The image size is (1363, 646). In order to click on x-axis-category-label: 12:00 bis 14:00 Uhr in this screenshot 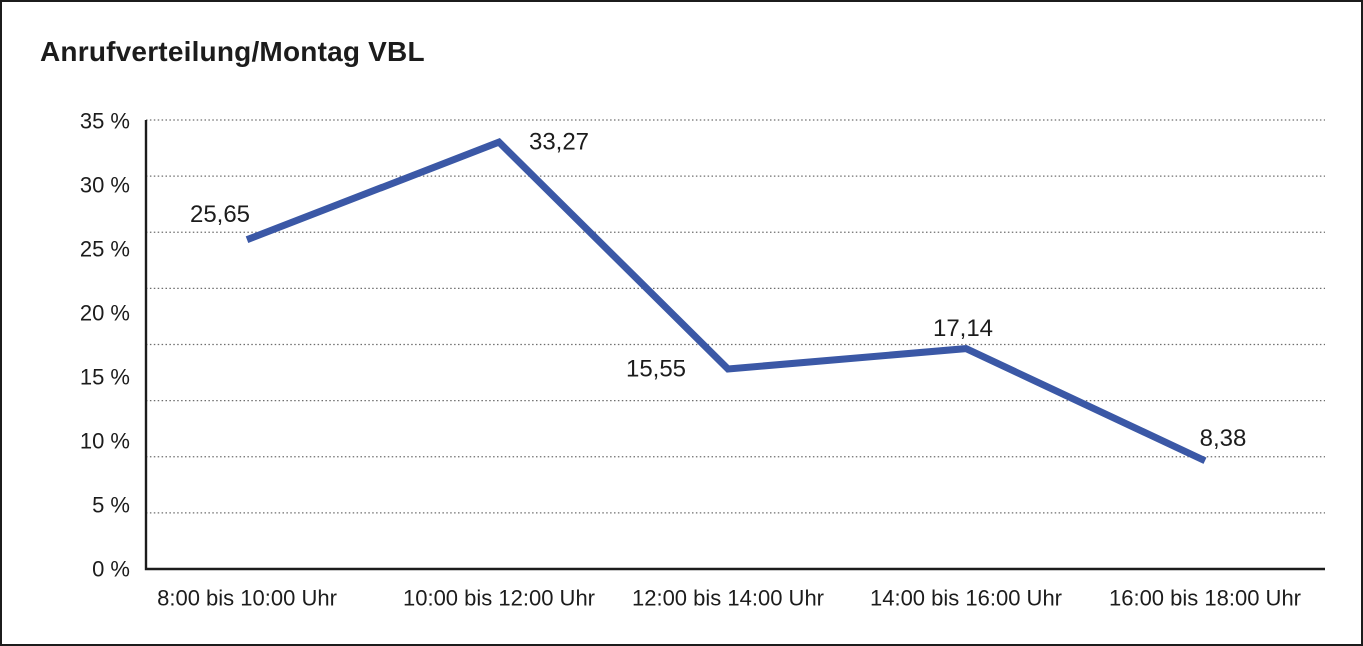, I will do `click(728, 598)`.